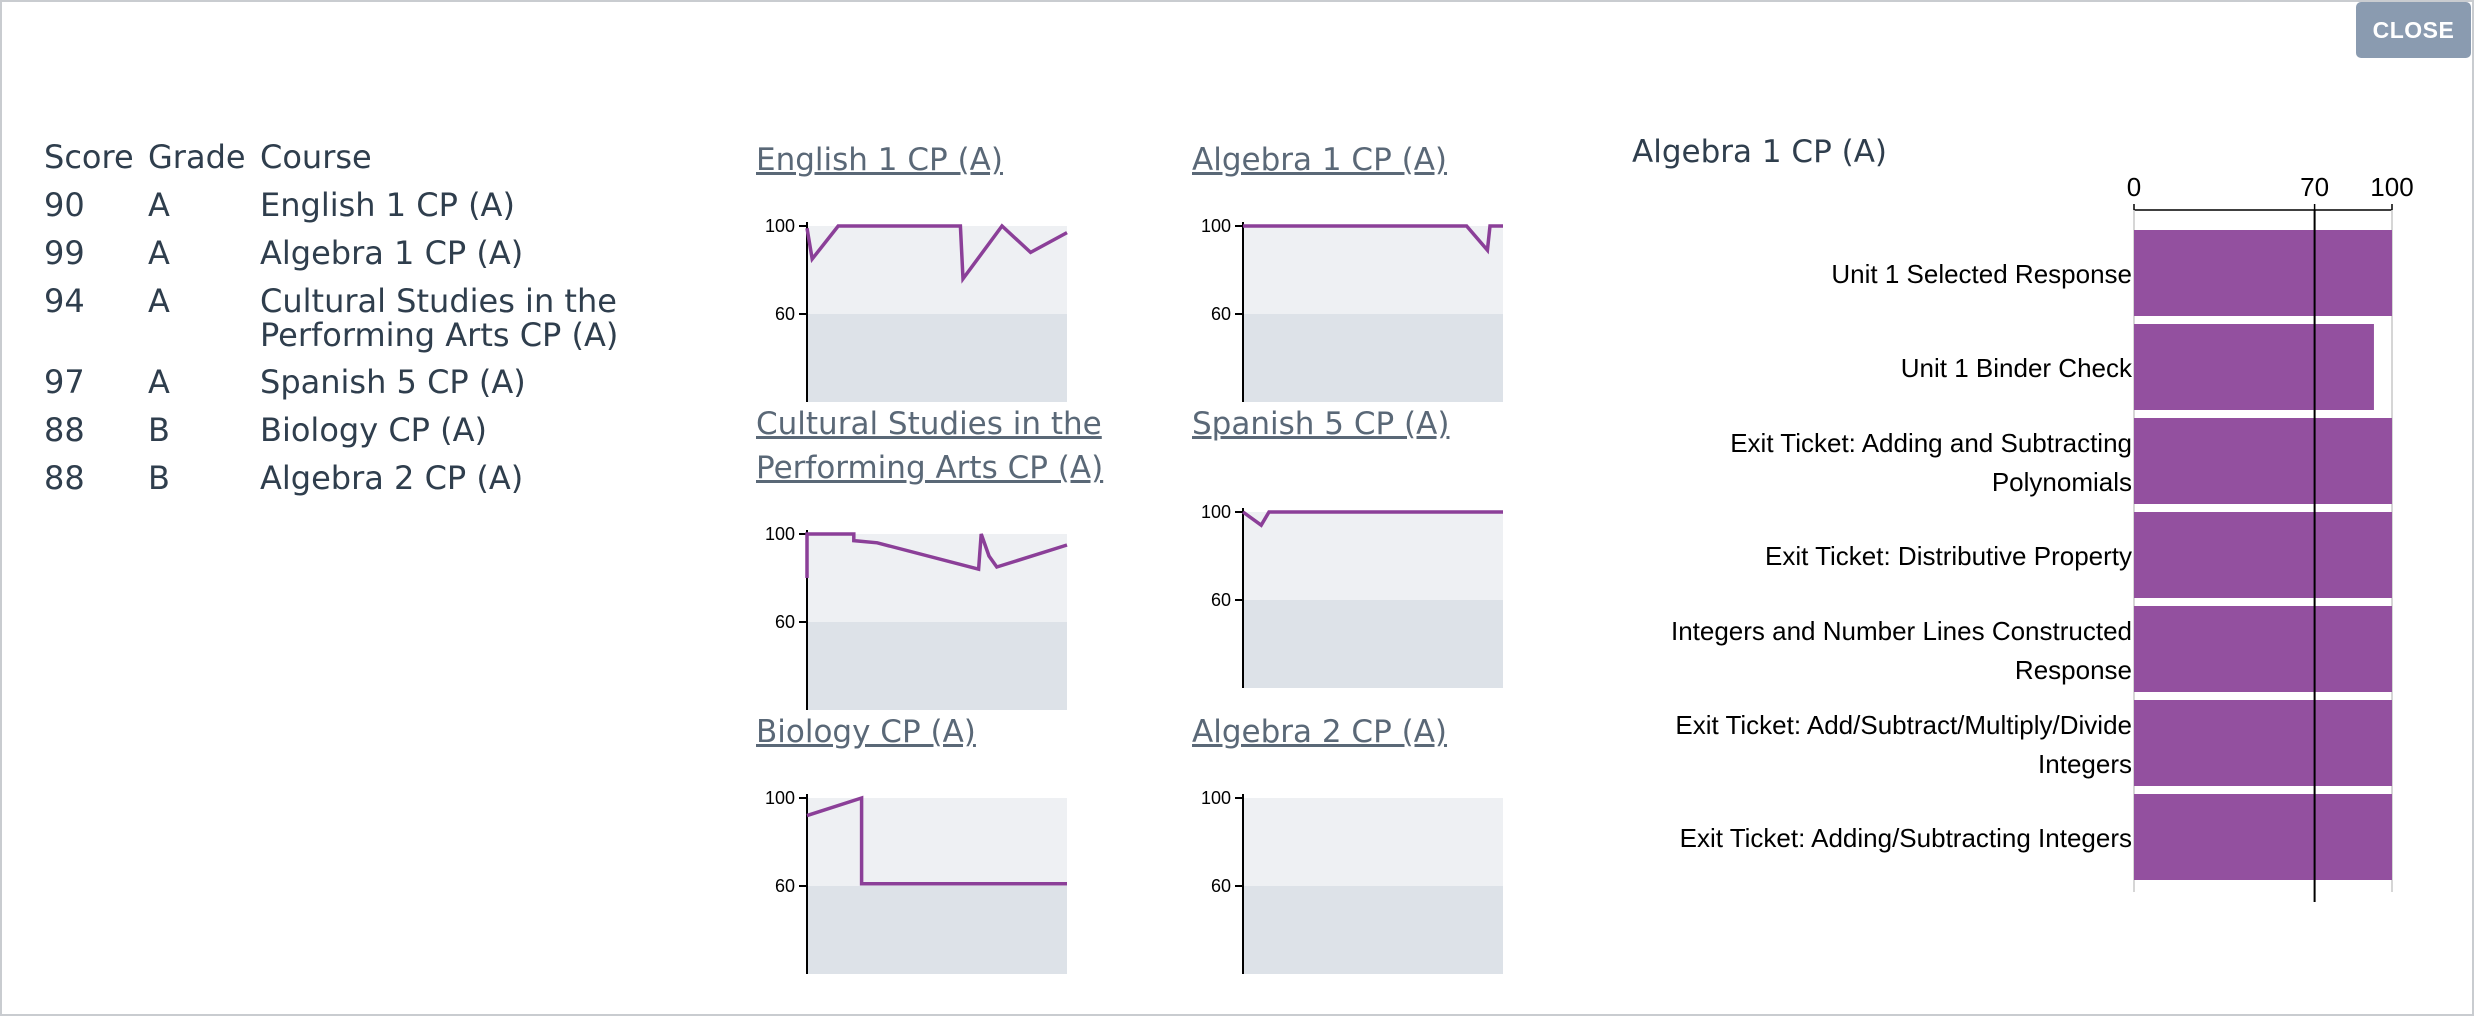 The image size is (2474, 1016). What do you see at coordinates (1320, 732) in the screenshot?
I see `mini-chart-title-algebra-2: Algebra 2 CP (A)` at bounding box center [1320, 732].